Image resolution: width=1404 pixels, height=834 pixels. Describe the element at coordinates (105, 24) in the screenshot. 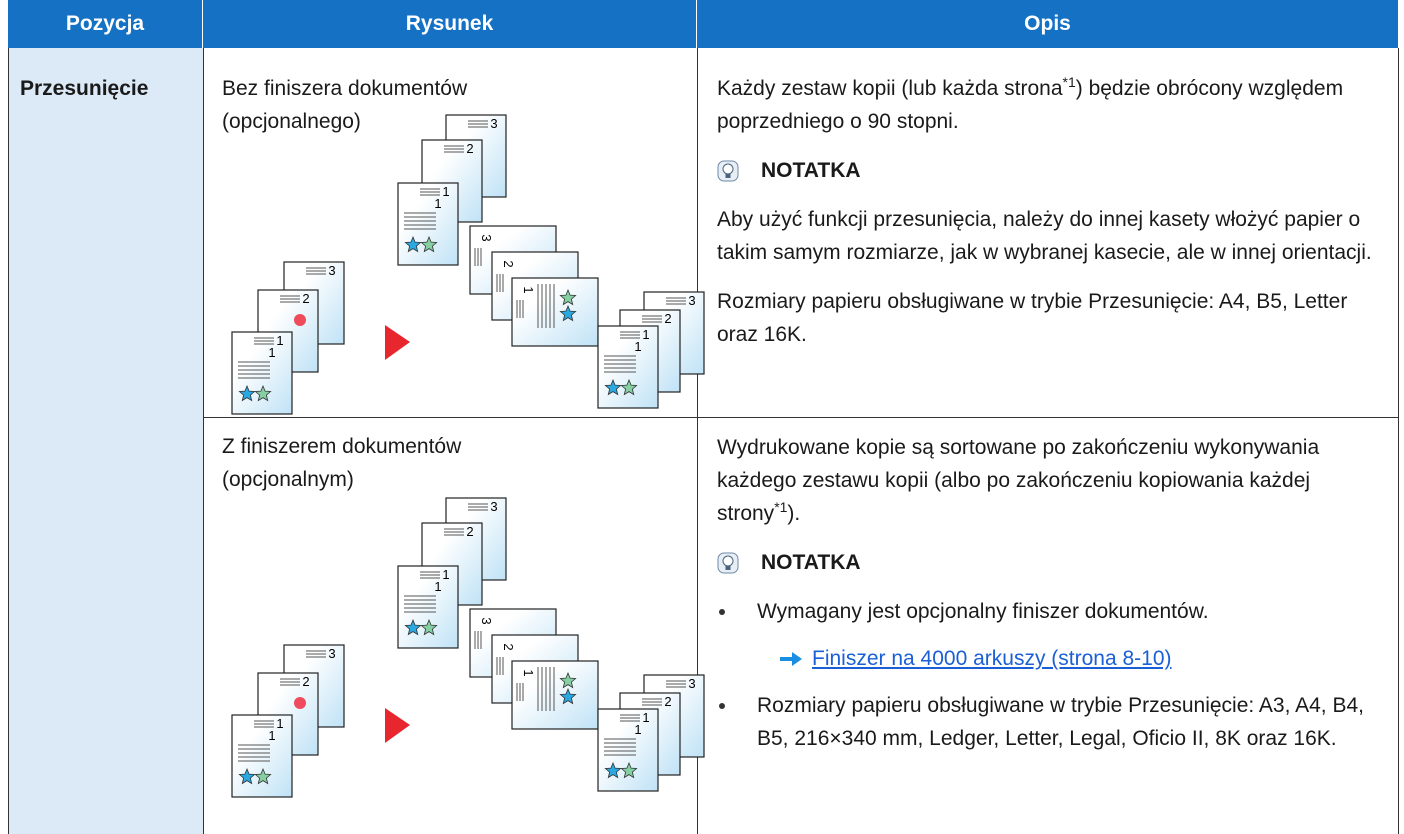

I see `header-cell: Pozycja` at that location.